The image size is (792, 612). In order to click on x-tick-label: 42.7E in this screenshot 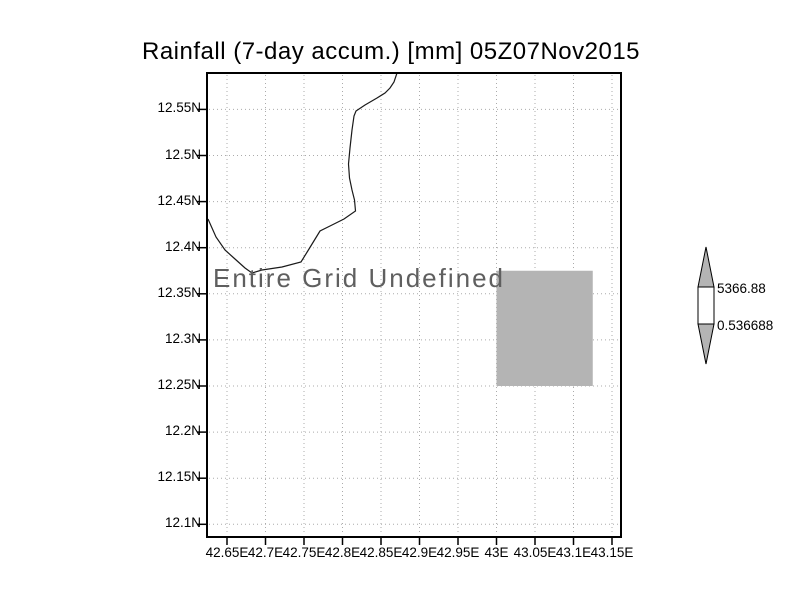, I will do `click(265, 552)`.